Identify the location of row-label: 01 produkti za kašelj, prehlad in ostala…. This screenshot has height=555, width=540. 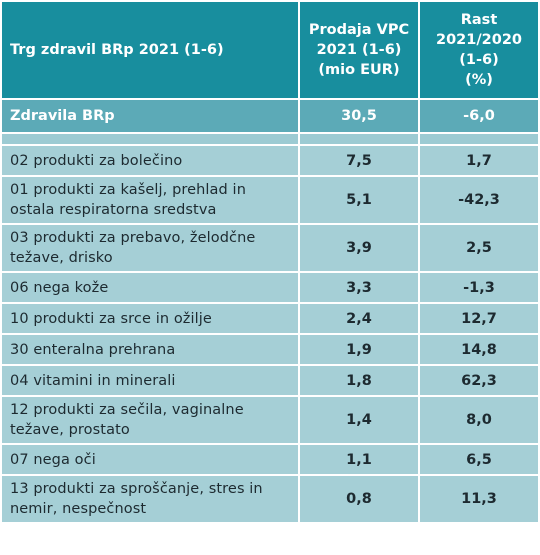
(151, 199).